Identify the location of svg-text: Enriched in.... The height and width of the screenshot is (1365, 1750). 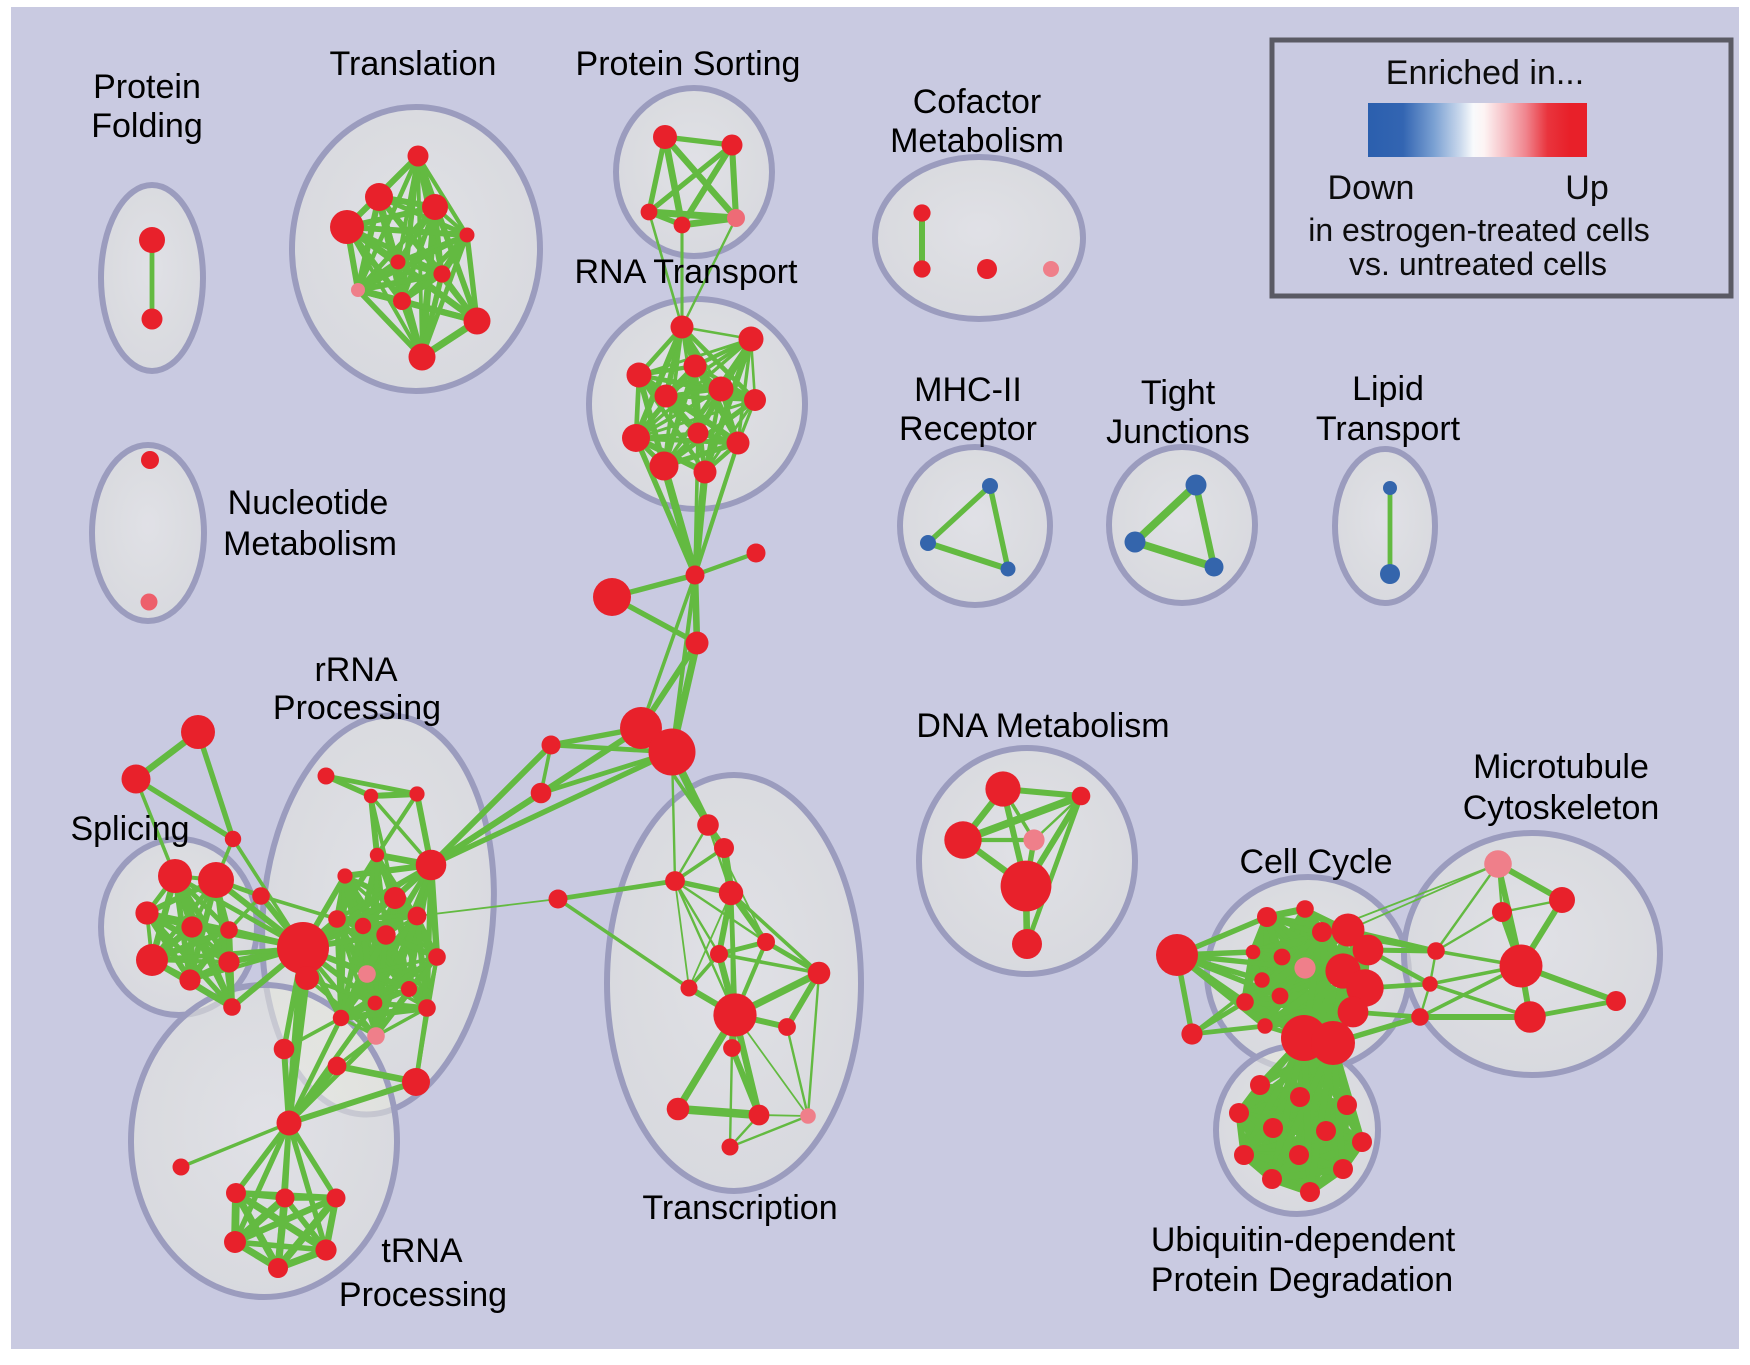
(1485, 73).